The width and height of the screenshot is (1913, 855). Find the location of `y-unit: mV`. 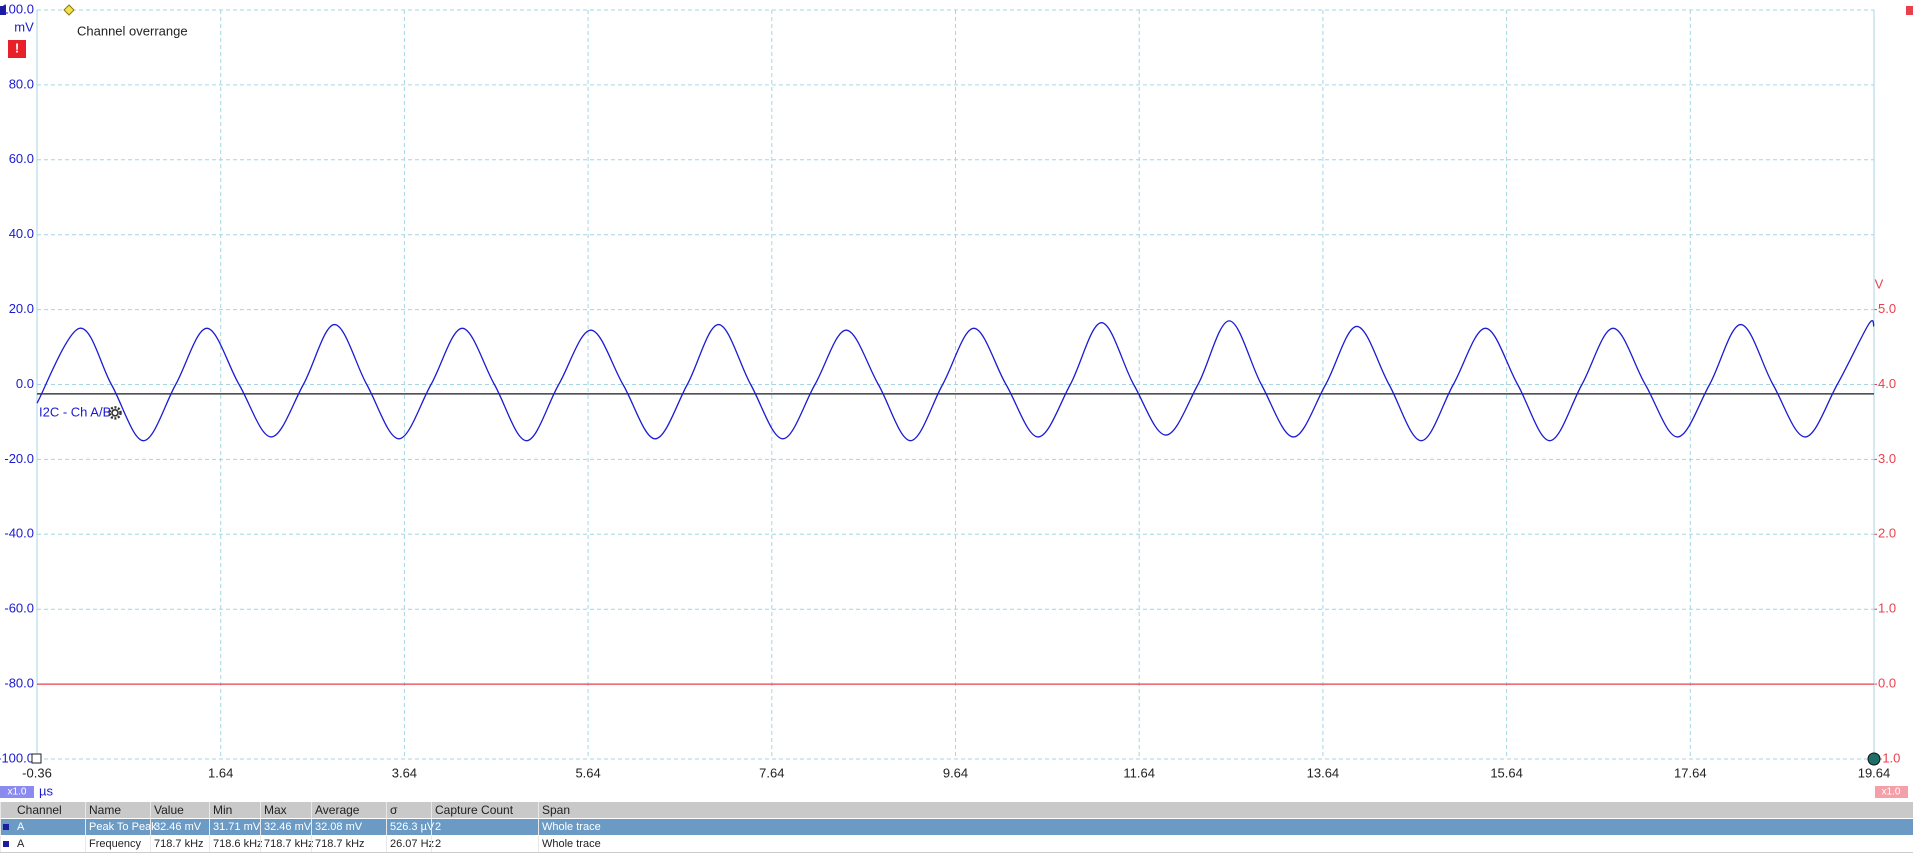

y-unit: mV is located at coordinates (24, 26).